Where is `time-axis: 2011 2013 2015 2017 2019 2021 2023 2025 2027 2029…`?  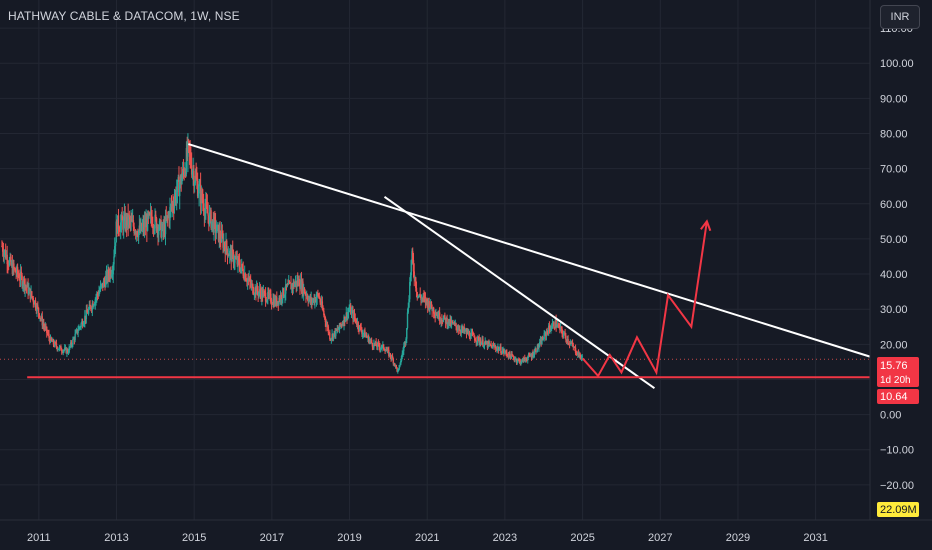
time-axis: 2011 2013 2015 2017 2019 2021 2023 2025 2027 2029… is located at coordinates (427, 538).